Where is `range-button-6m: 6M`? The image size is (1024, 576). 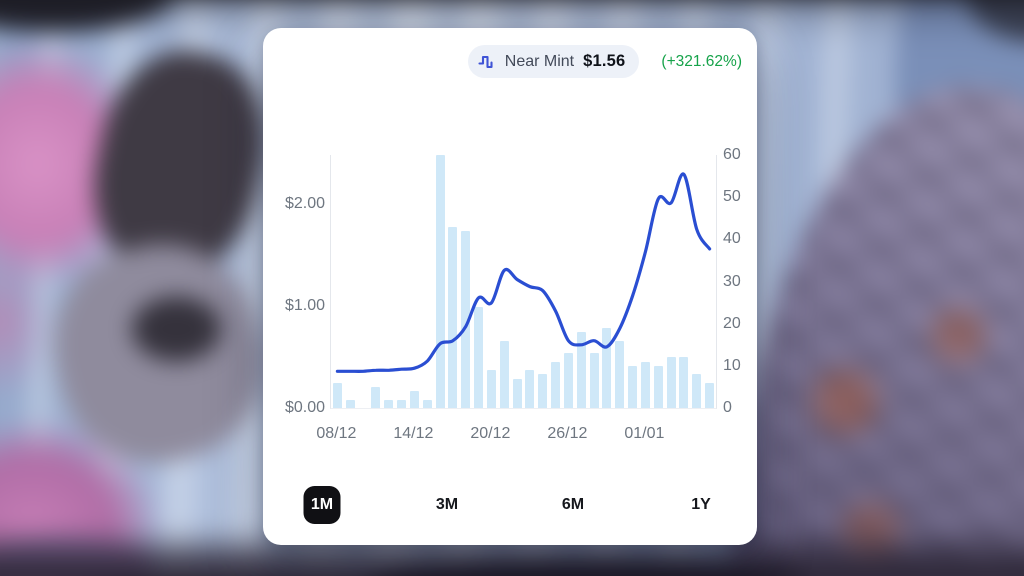 range-button-6m: 6M is located at coordinates (573, 504).